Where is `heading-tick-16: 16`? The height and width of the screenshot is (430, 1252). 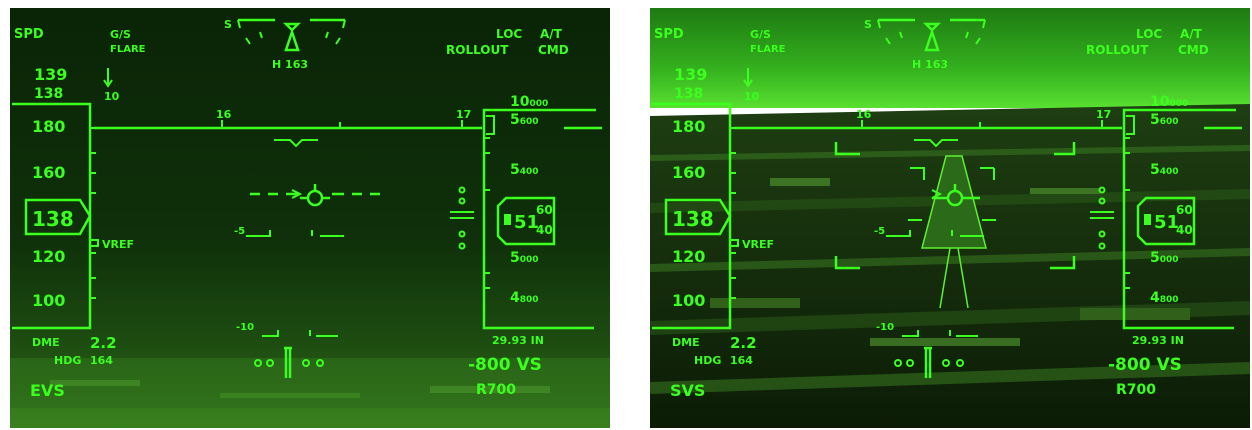
heading-tick-16: 16 is located at coordinates (864, 114).